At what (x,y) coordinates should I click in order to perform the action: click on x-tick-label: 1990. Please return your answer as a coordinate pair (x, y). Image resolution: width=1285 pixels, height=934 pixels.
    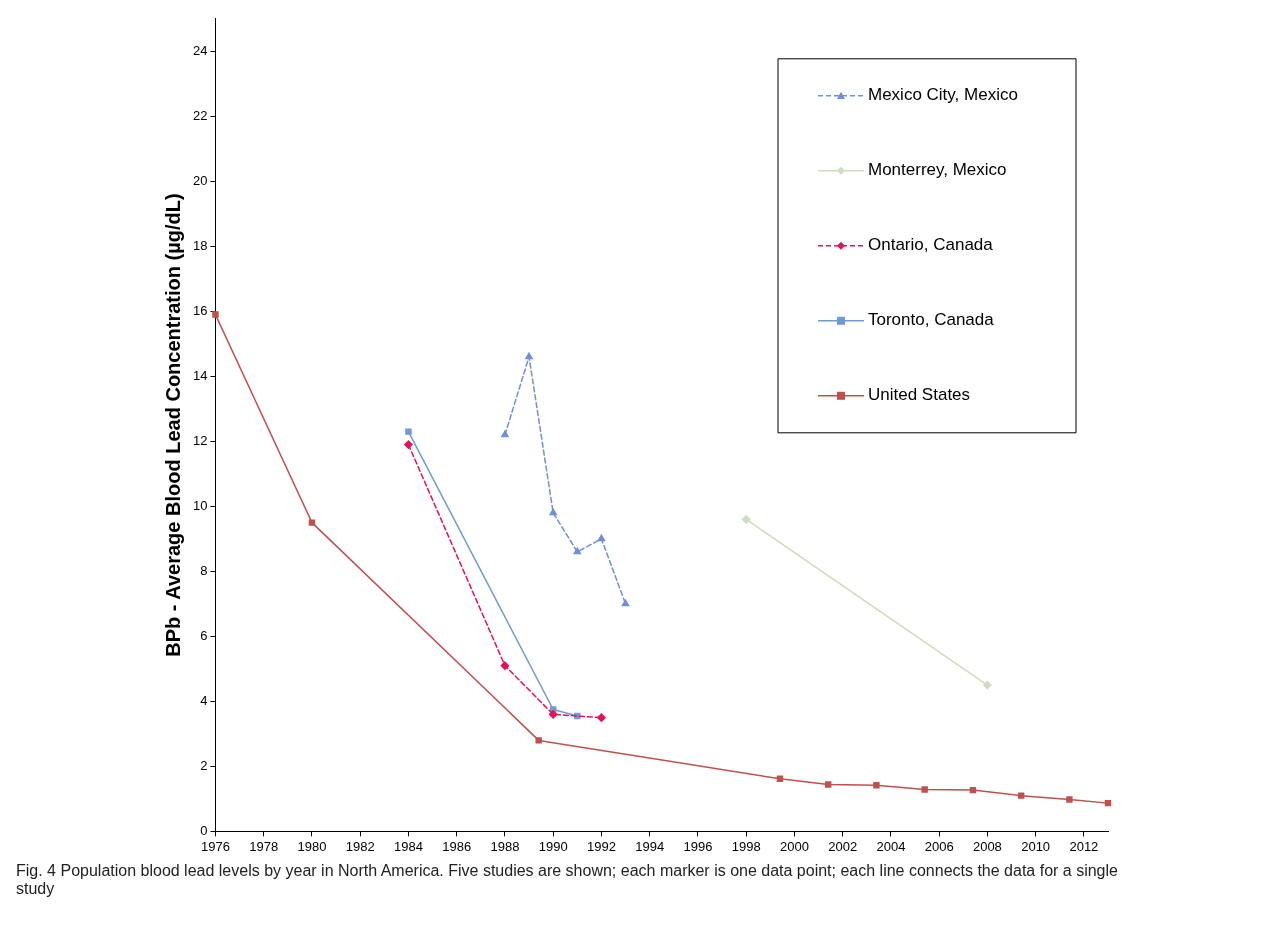
    Looking at the image, I should click on (553, 846).